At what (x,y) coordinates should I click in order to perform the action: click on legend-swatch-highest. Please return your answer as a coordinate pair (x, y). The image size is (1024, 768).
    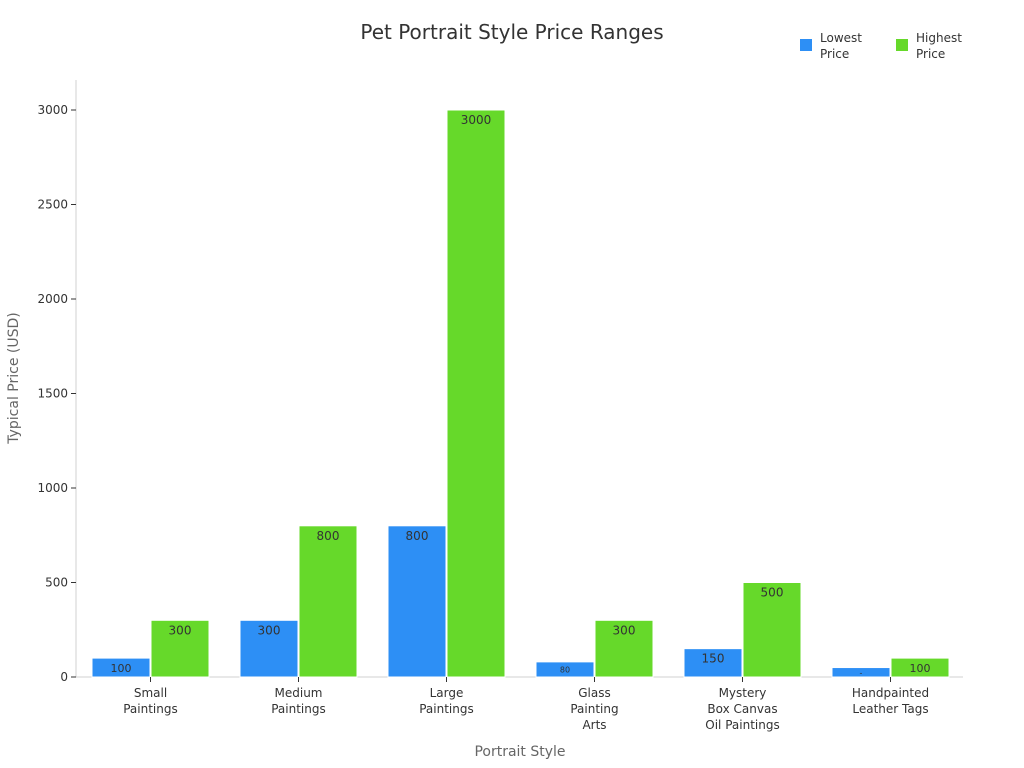
    Looking at the image, I should click on (902, 45).